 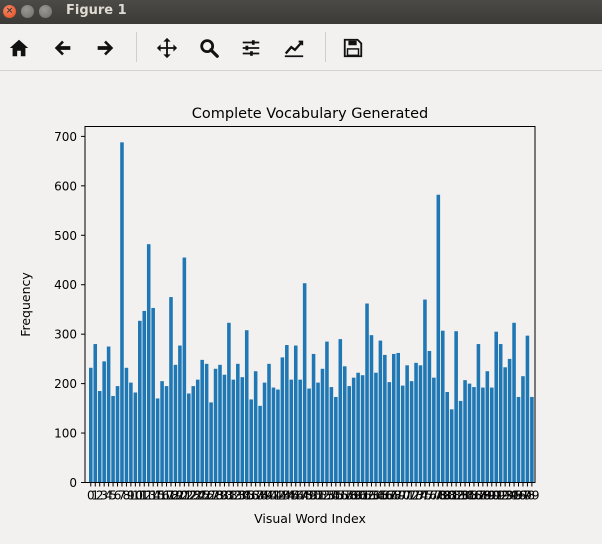 What do you see at coordinates (509, 496) in the screenshot?
I see `x-tick-label: 94` at bounding box center [509, 496].